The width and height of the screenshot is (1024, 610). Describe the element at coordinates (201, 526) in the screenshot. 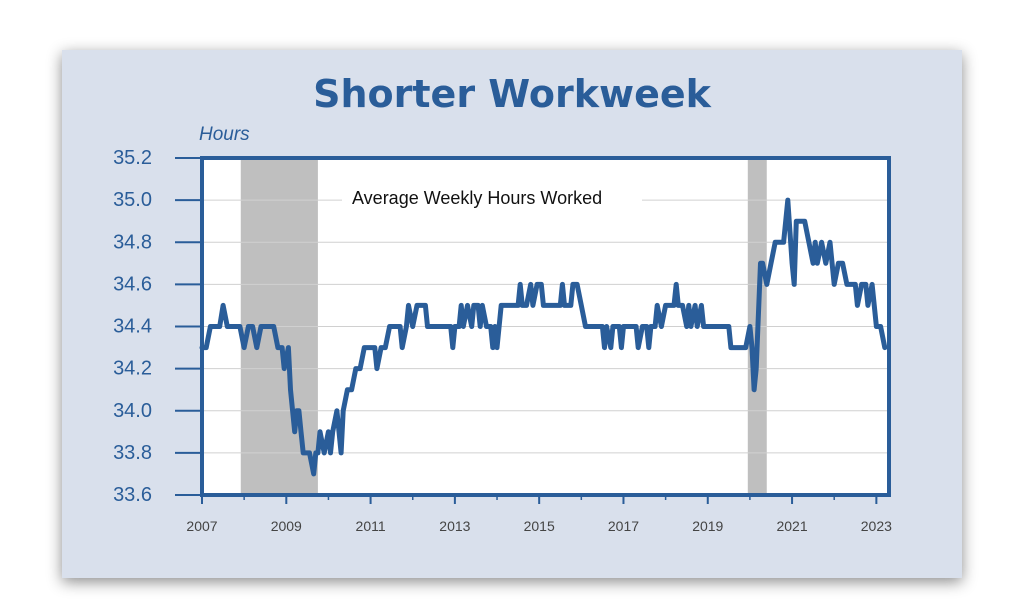

I see `x-tick-label: 2007` at that location.